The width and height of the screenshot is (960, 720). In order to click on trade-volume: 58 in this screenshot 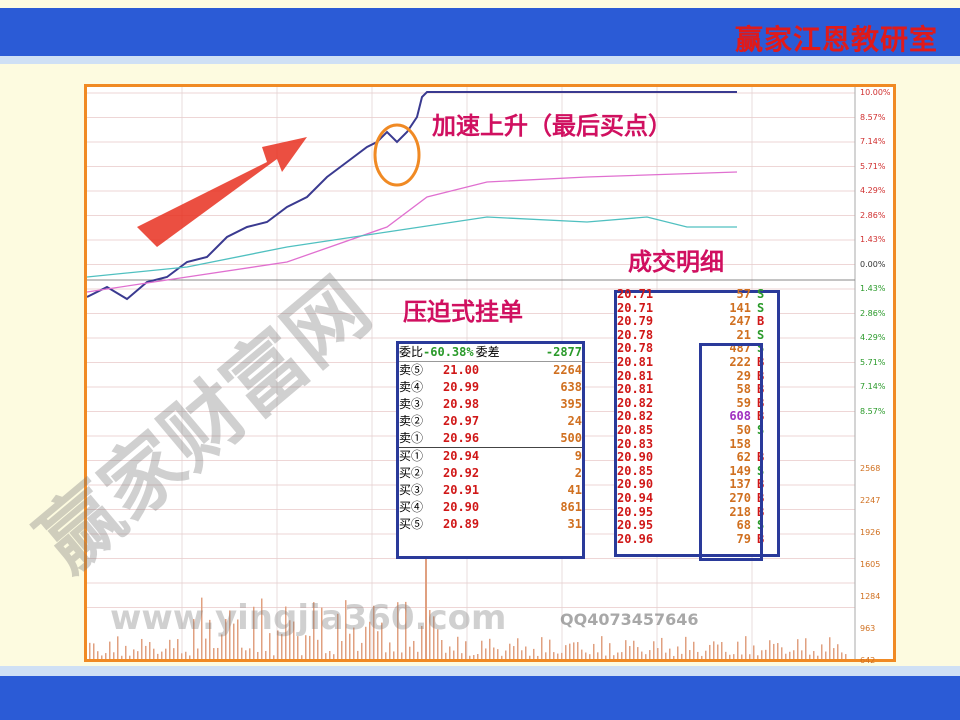, I will do `click(743, 389)`.